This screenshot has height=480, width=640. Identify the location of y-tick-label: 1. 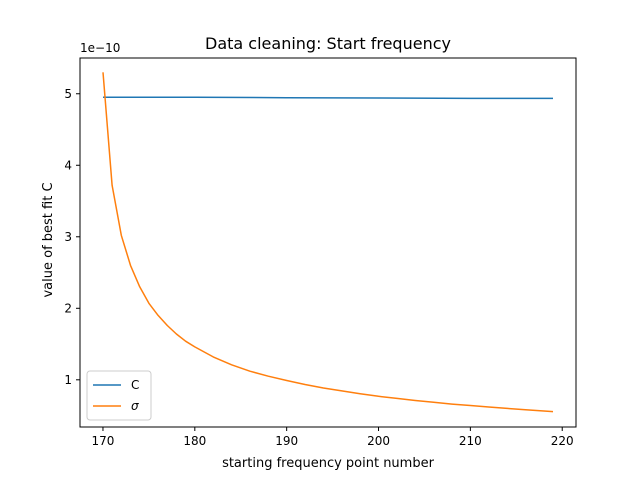
(68, 380).